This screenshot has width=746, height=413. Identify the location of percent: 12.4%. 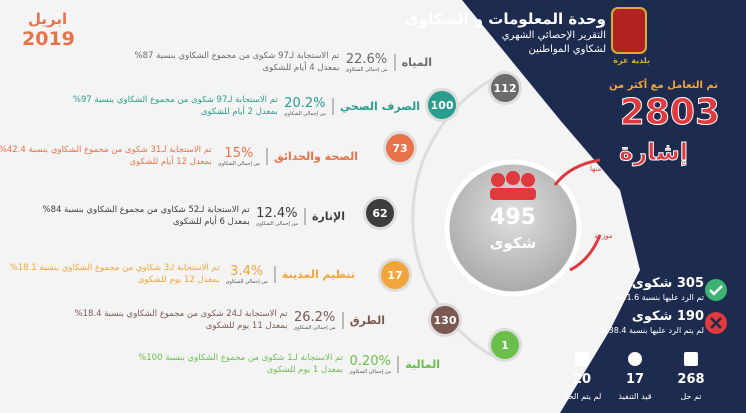
(277, 213).